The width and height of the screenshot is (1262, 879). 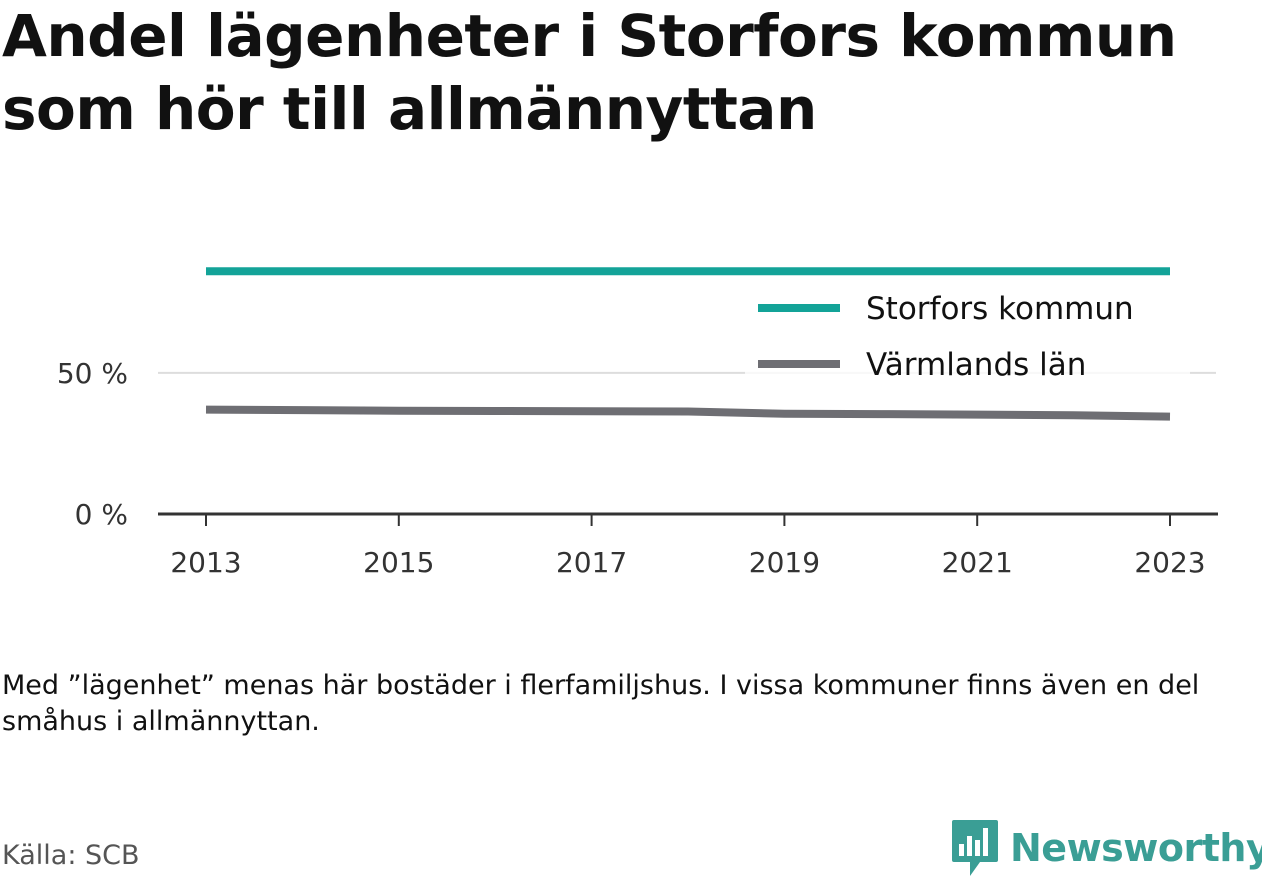 I want to click on y-tick-label: 50 %, so click(x=92, y=373).